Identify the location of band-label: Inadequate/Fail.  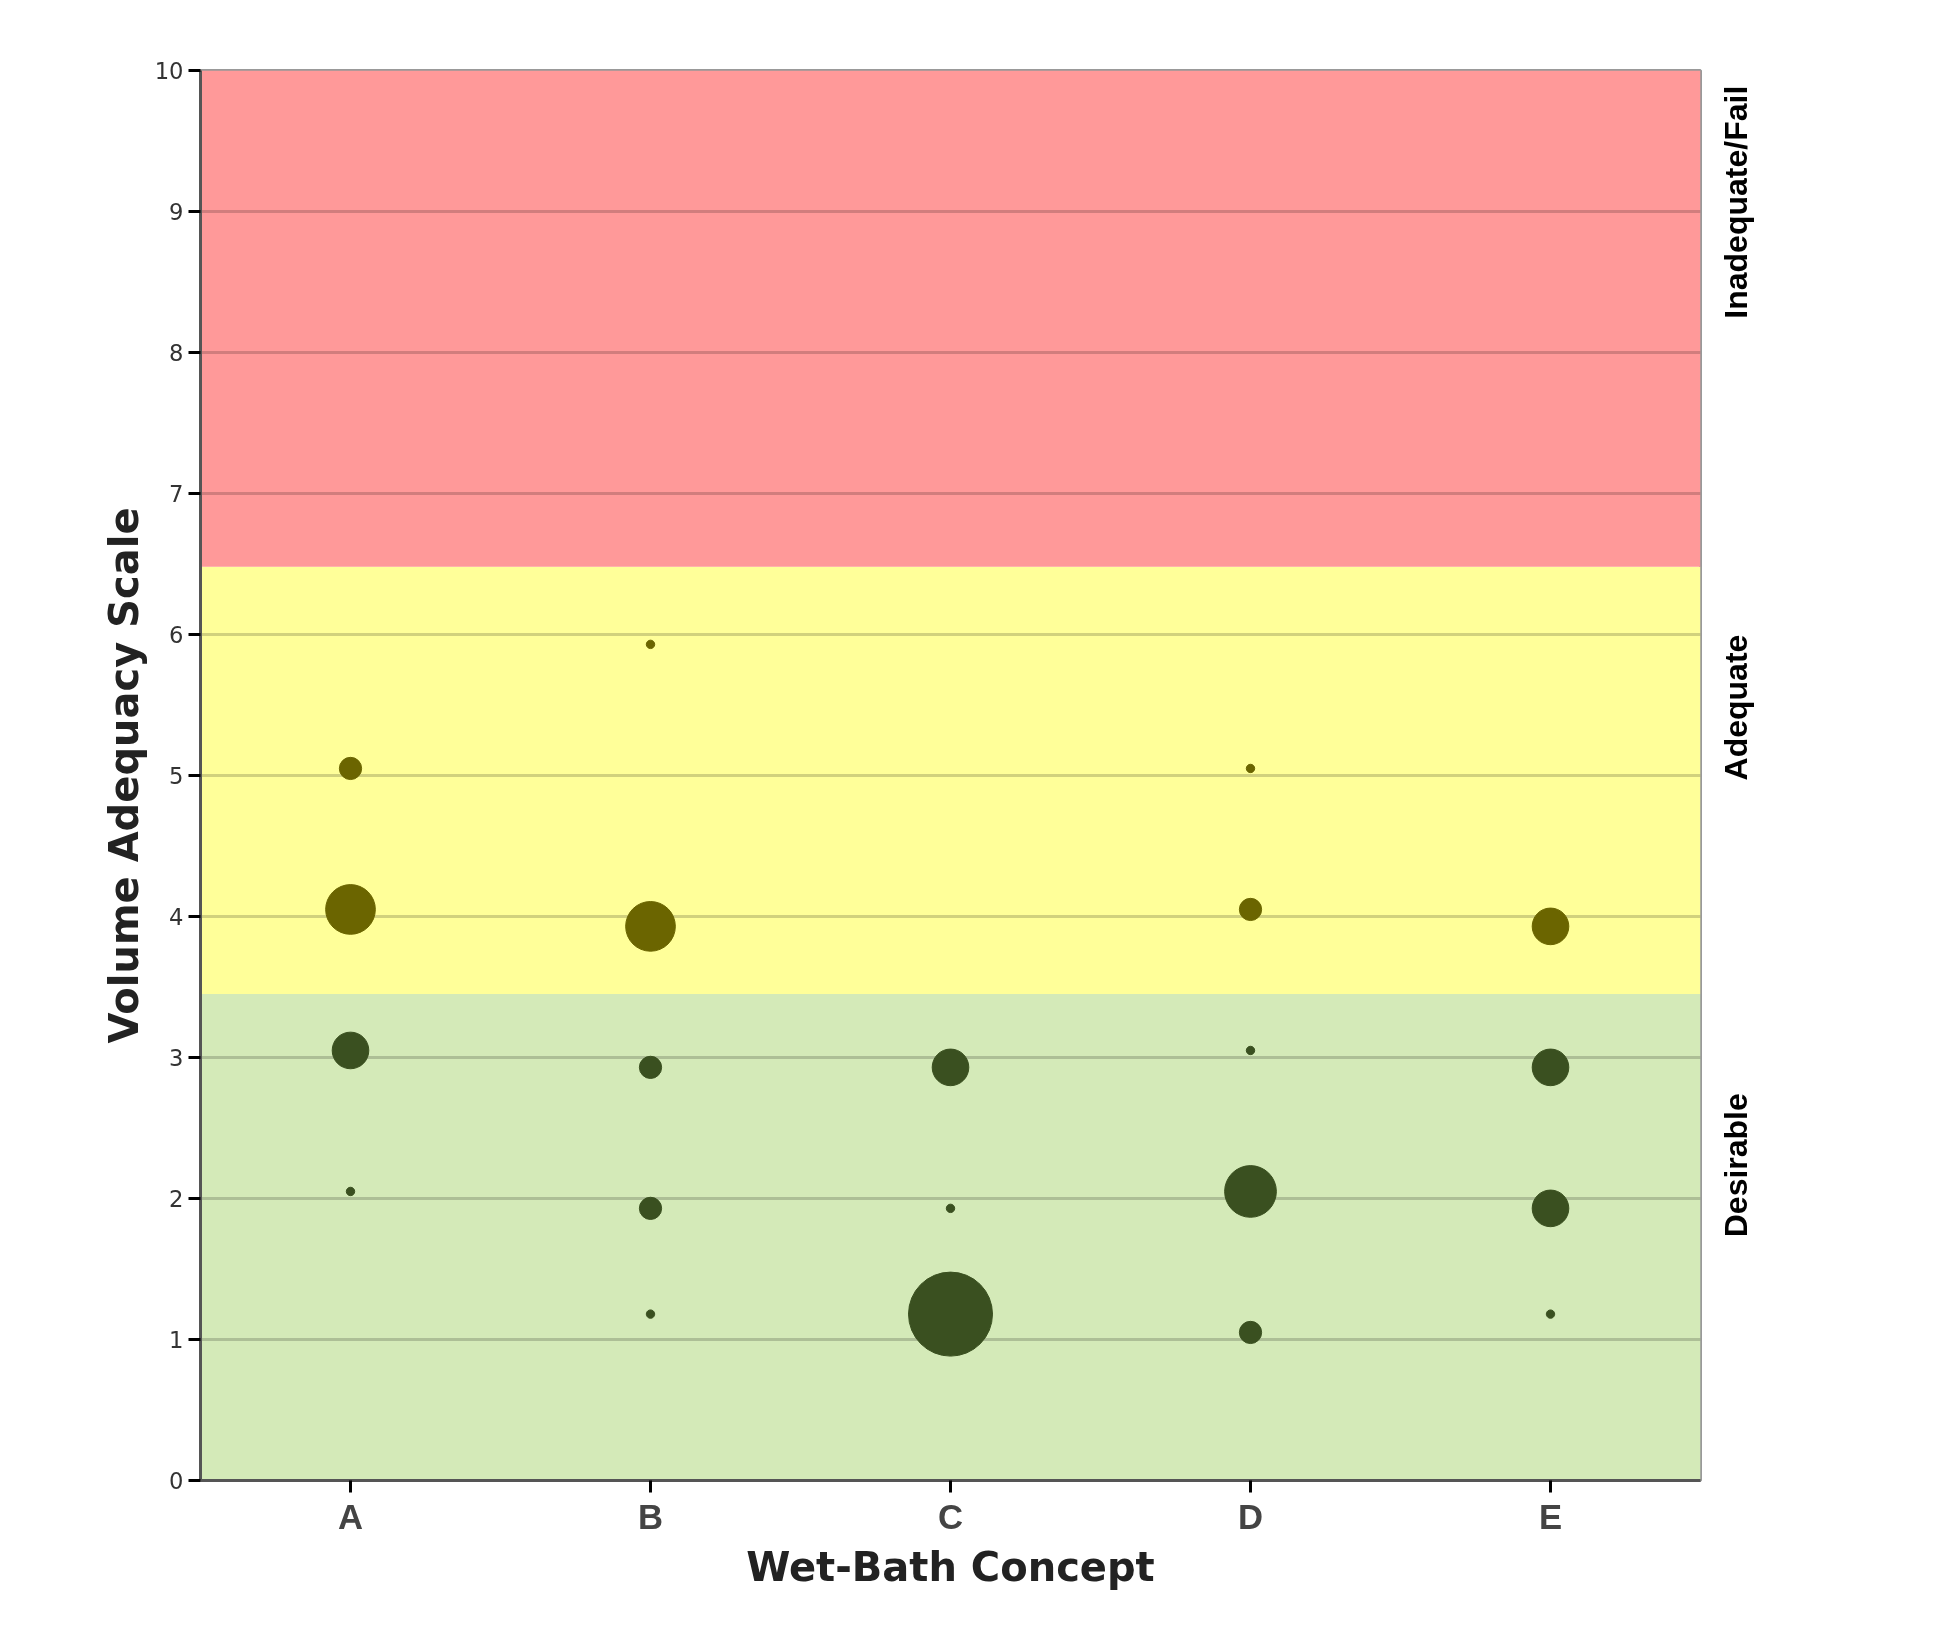
(1736, 202).